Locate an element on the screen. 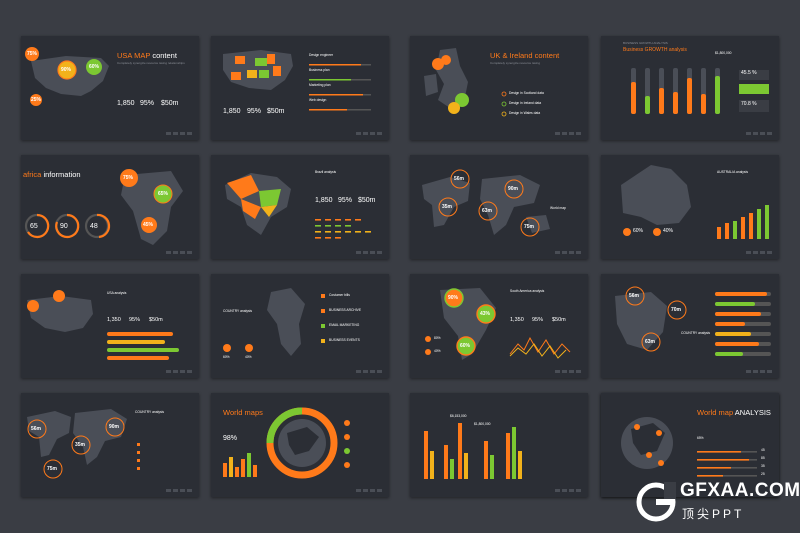  list-item-1: Design in Scotland data is located at coordinates (526, 93).